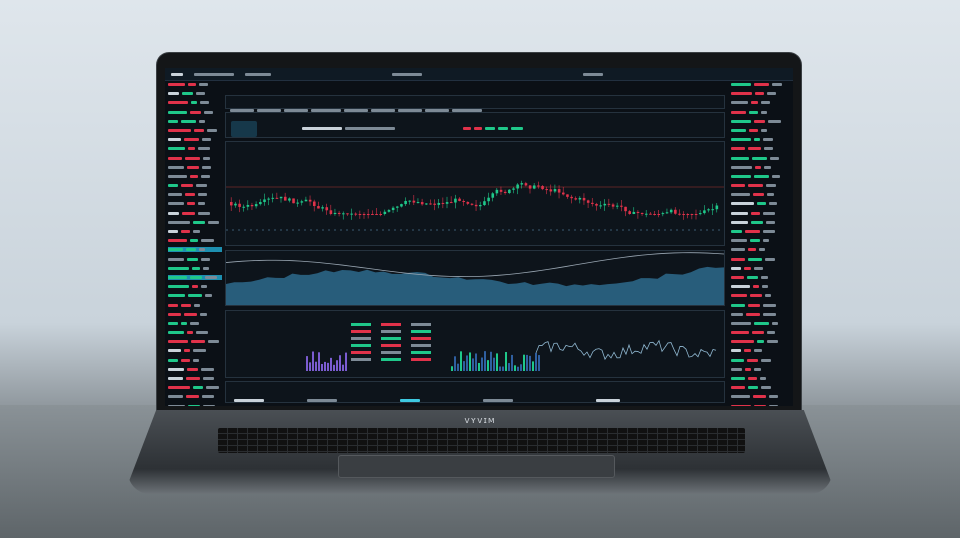 This screenshot has width=960, height=538. I want to click on ticker-badge, so click(244, 128).